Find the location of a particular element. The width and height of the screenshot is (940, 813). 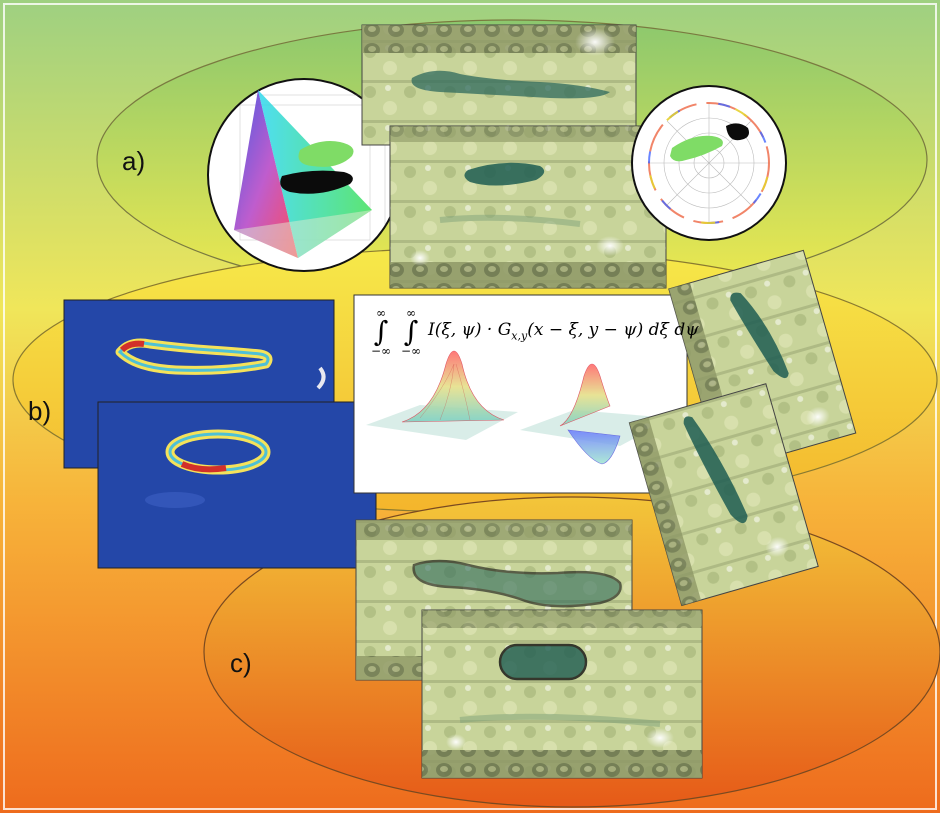

polar-hue-plot is located at coordinates (709, 163).